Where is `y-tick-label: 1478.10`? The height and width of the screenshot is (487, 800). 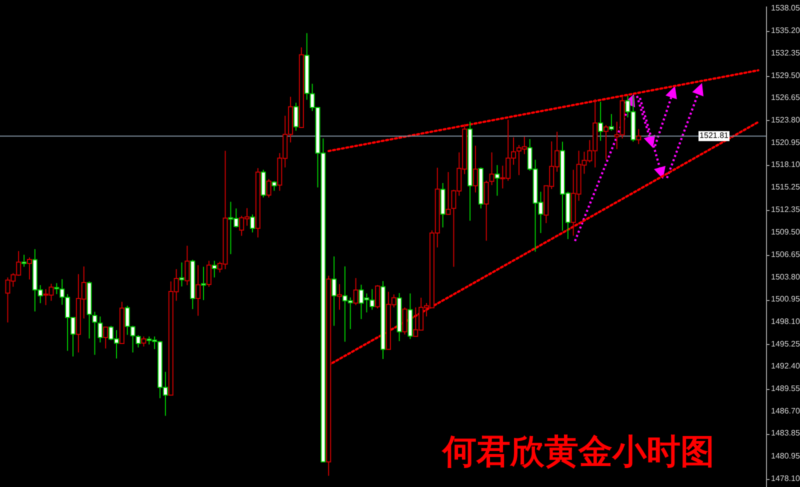
y-tick-label: 1478.10 is located at coordinates (785, 478).